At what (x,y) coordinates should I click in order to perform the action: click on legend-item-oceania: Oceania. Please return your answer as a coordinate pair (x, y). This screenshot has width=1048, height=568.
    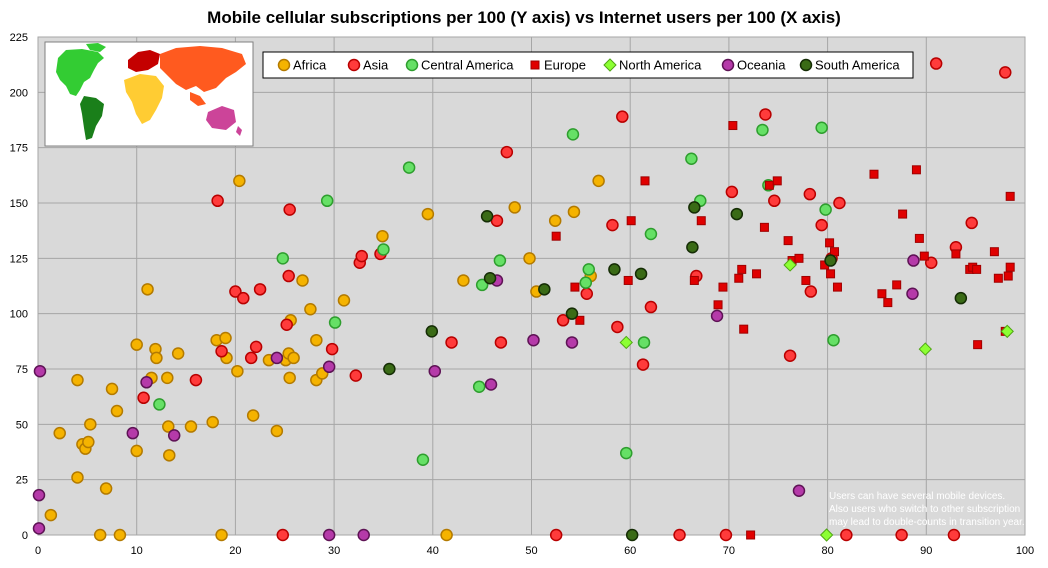
    Looking at the image, I should click on (753, 65).